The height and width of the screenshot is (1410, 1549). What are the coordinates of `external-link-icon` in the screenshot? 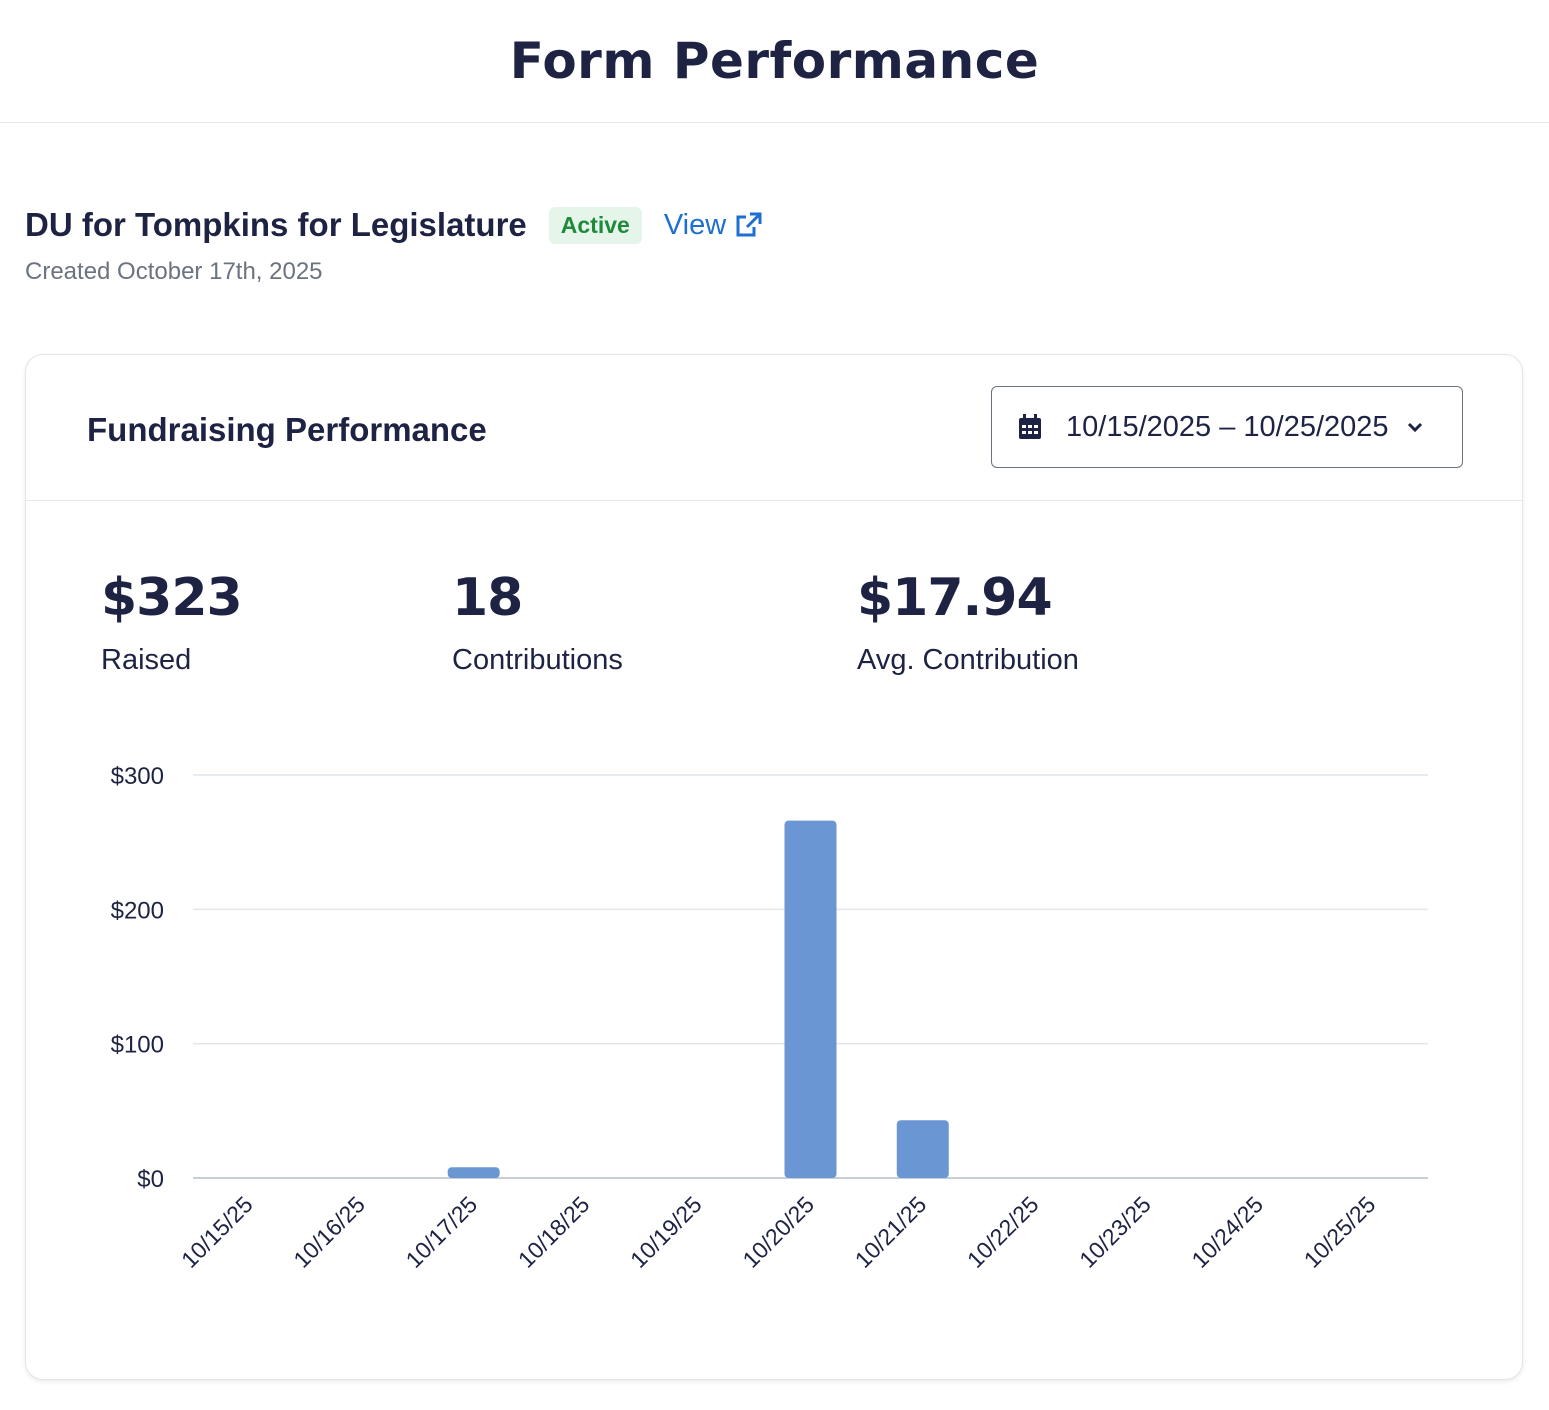 It's located at (749, 224).